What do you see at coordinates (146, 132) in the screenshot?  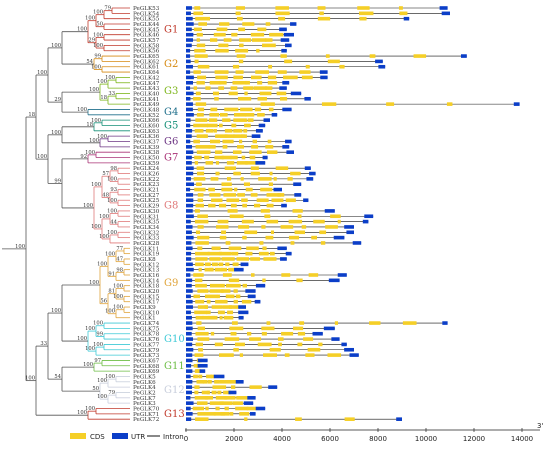 I see `gene-label: PeGLK63` at bounding box center [146, 132].